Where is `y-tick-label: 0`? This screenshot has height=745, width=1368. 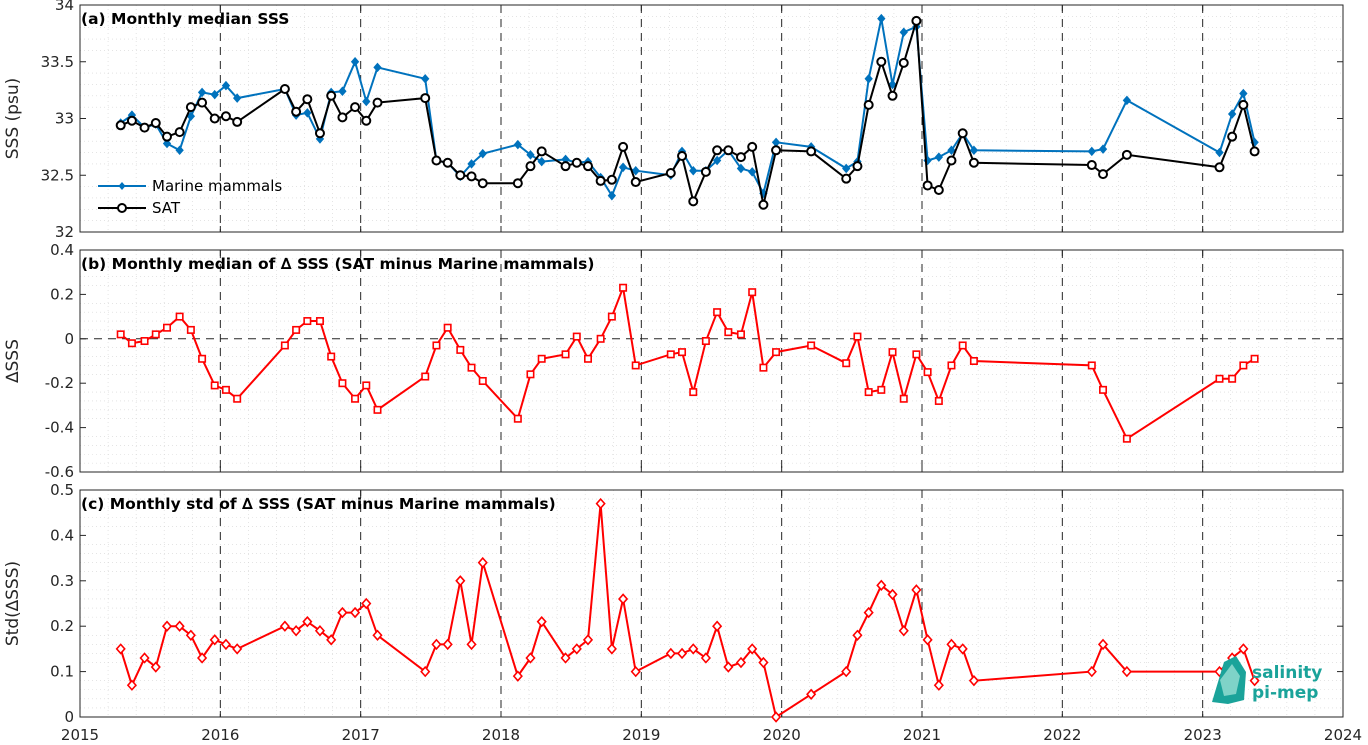
y-tick-label: 0 is located at coordinates (69, 717).